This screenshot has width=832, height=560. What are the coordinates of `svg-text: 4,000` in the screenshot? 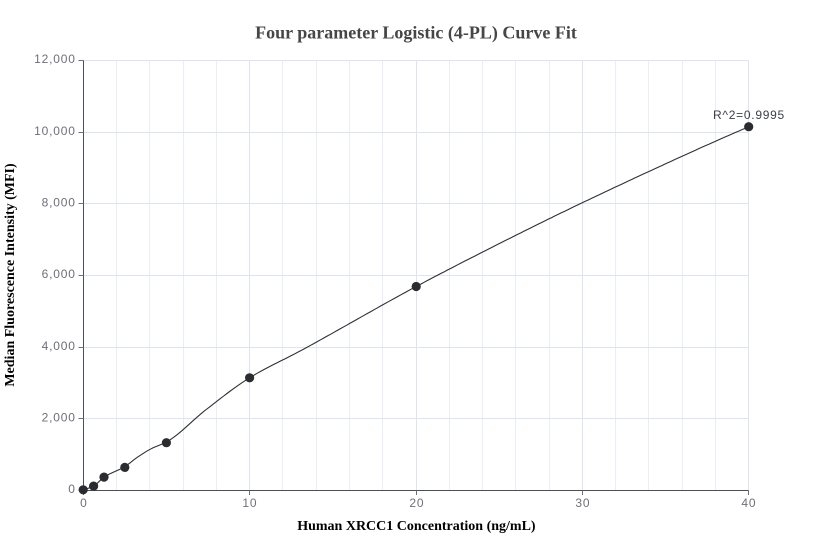 It's located at (59, 346).